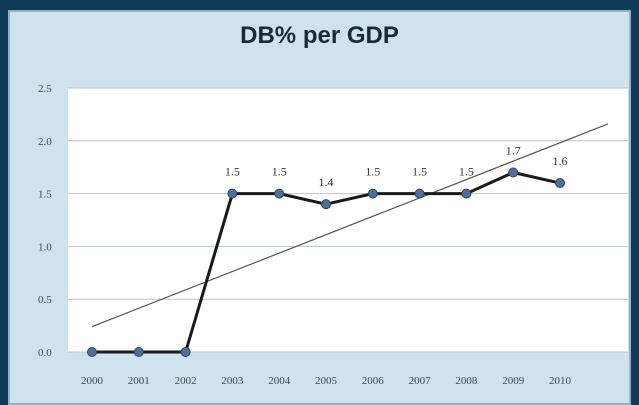 The image size is (639, 405). Describe the element at coordinates (513, 150) in the screenshot. I see `data-label: 1.7` at that location.